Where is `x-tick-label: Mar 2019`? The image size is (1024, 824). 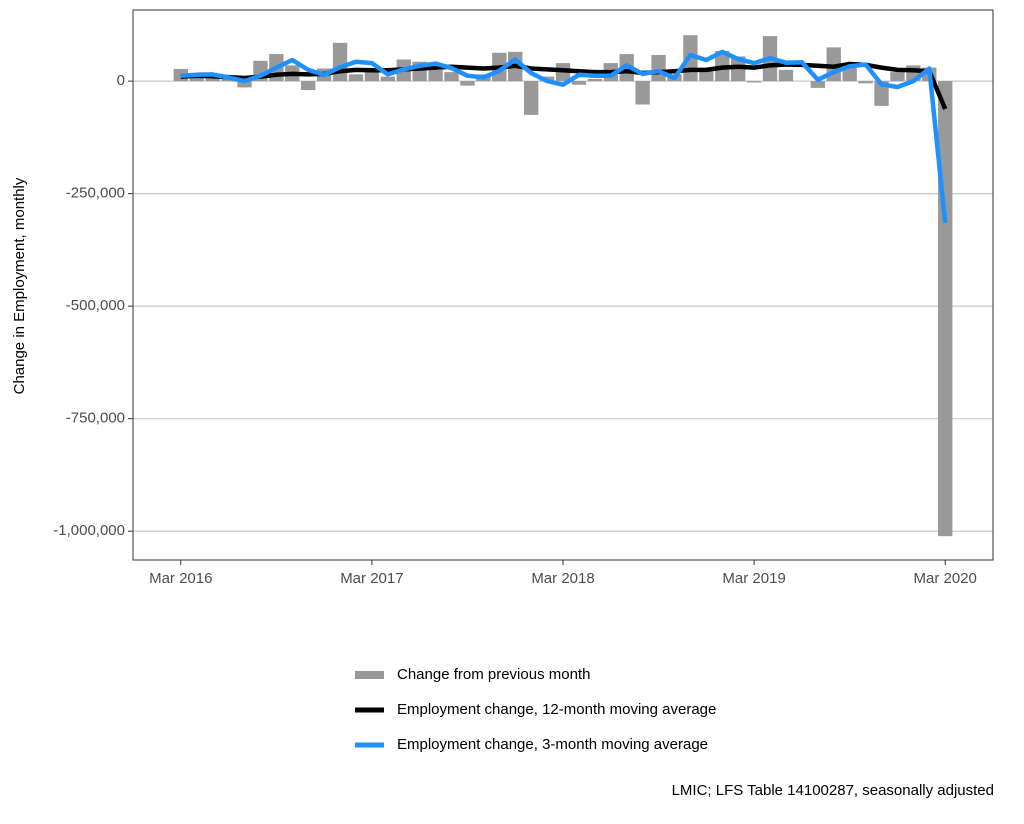 x-tick-label: Mar 2019 is located at coordinates (753, 578).